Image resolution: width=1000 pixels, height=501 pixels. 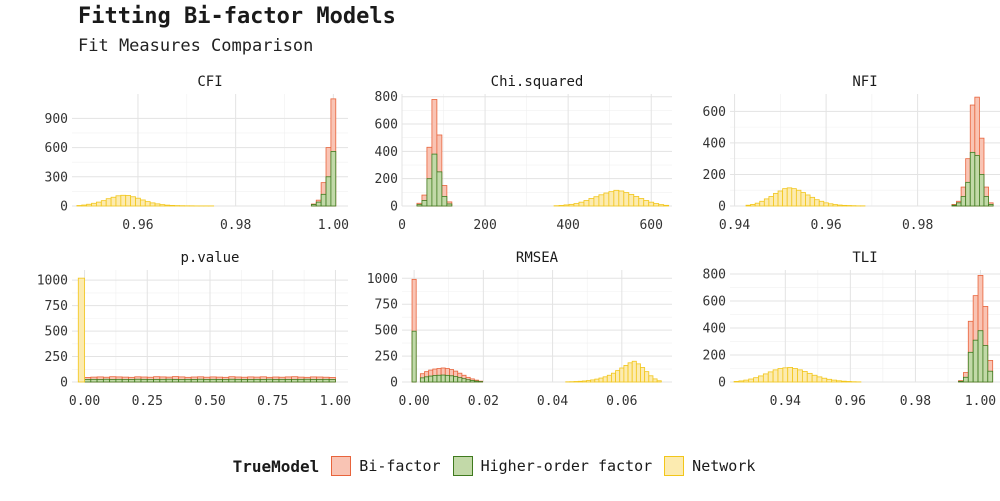 I want to click on x-tick-label: 400, so click(x=567, y=225).